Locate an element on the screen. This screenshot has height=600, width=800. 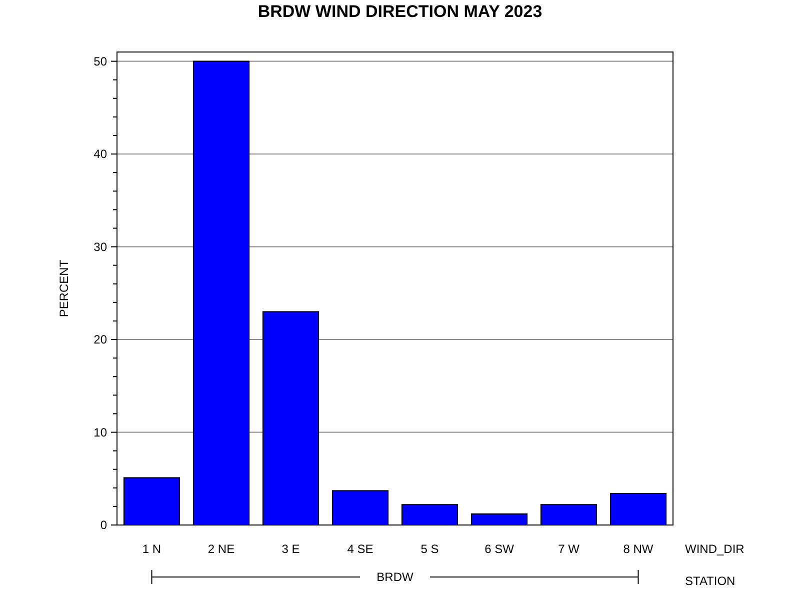
x-tick-label: 1 N is located at coordinates (152, 549).